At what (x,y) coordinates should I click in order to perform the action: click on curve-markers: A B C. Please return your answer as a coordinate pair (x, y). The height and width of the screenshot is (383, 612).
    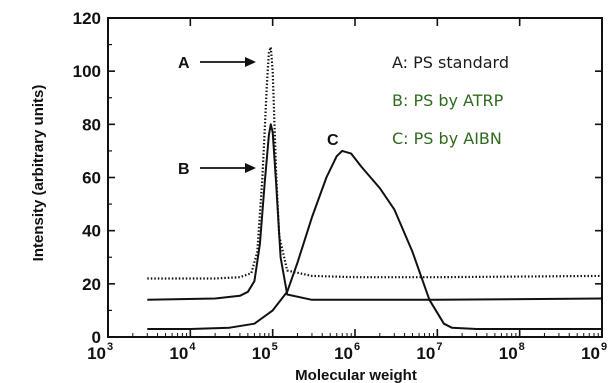
    Looking at the image, I should click on (258, 116).